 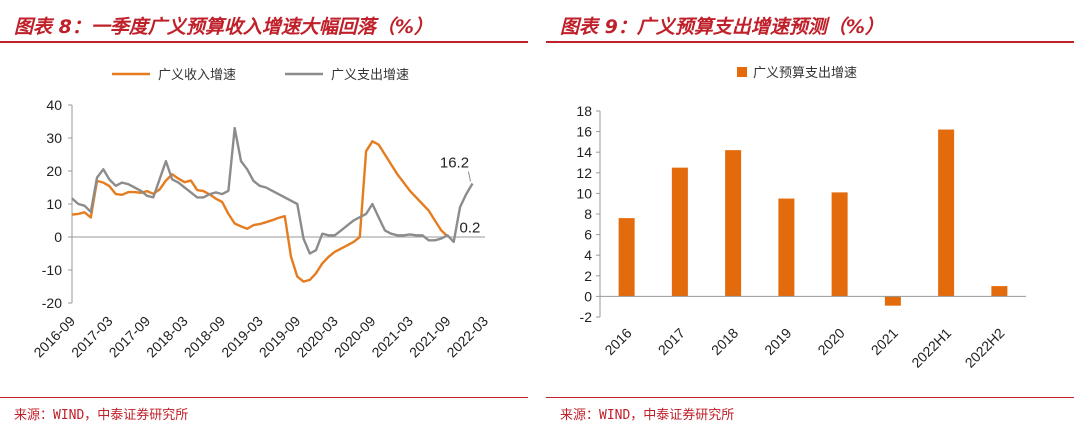 I want to click on y-tick-label: 18, so click(x=584, y=111).